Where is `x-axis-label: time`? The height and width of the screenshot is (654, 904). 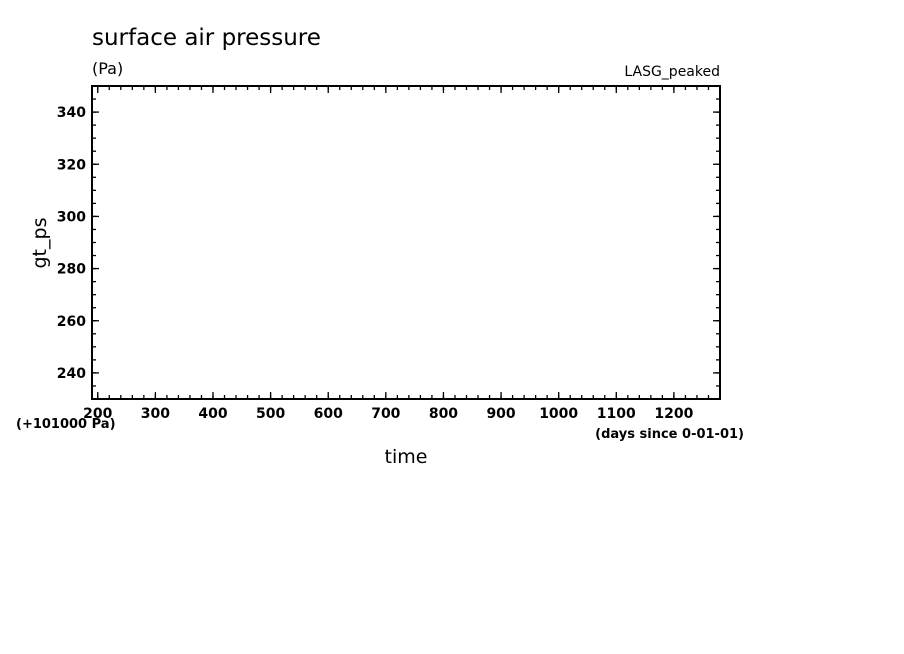 x-axis-label: time is located at coordinates (406, 457).